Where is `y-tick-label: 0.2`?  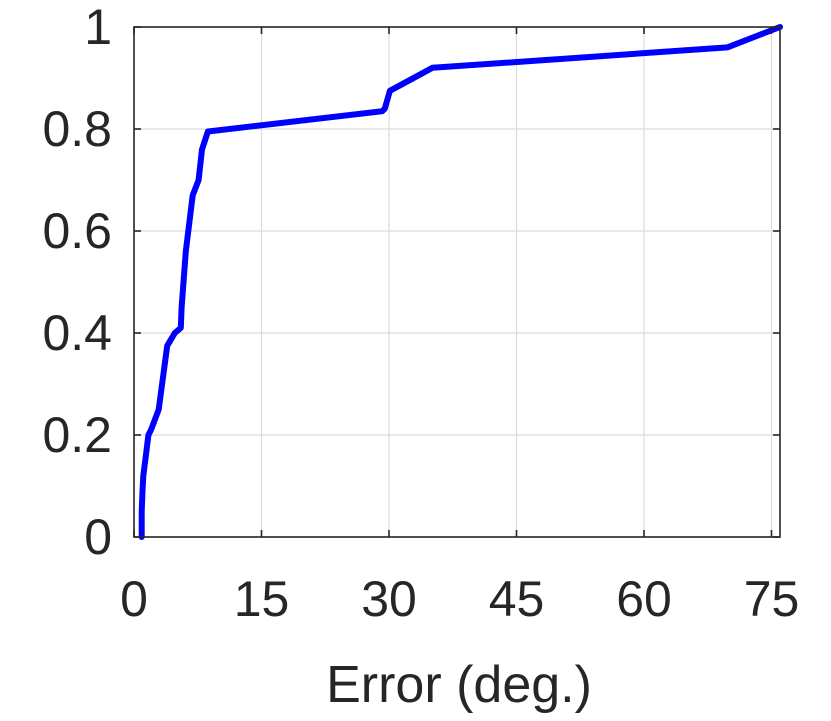 y-tick-label: 0.2 is located at coordinates (77, 435).